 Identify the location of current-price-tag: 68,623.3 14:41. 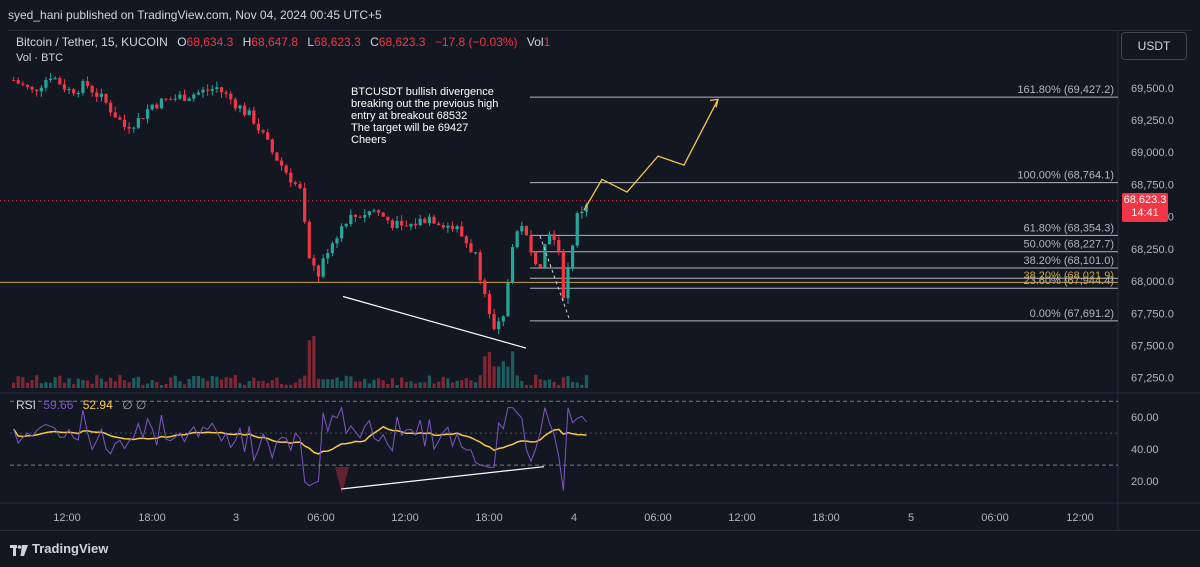
(1145, 207).